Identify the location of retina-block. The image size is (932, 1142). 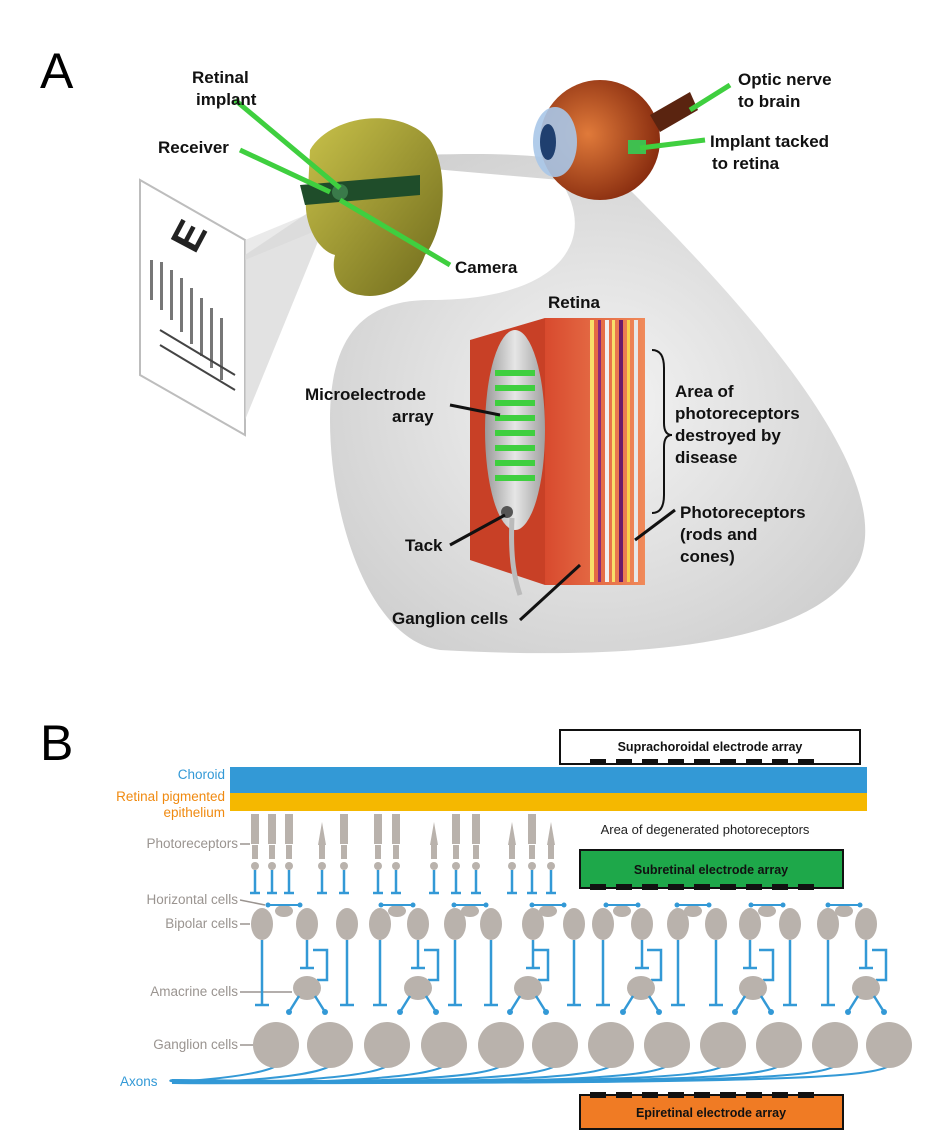
(557, 457).